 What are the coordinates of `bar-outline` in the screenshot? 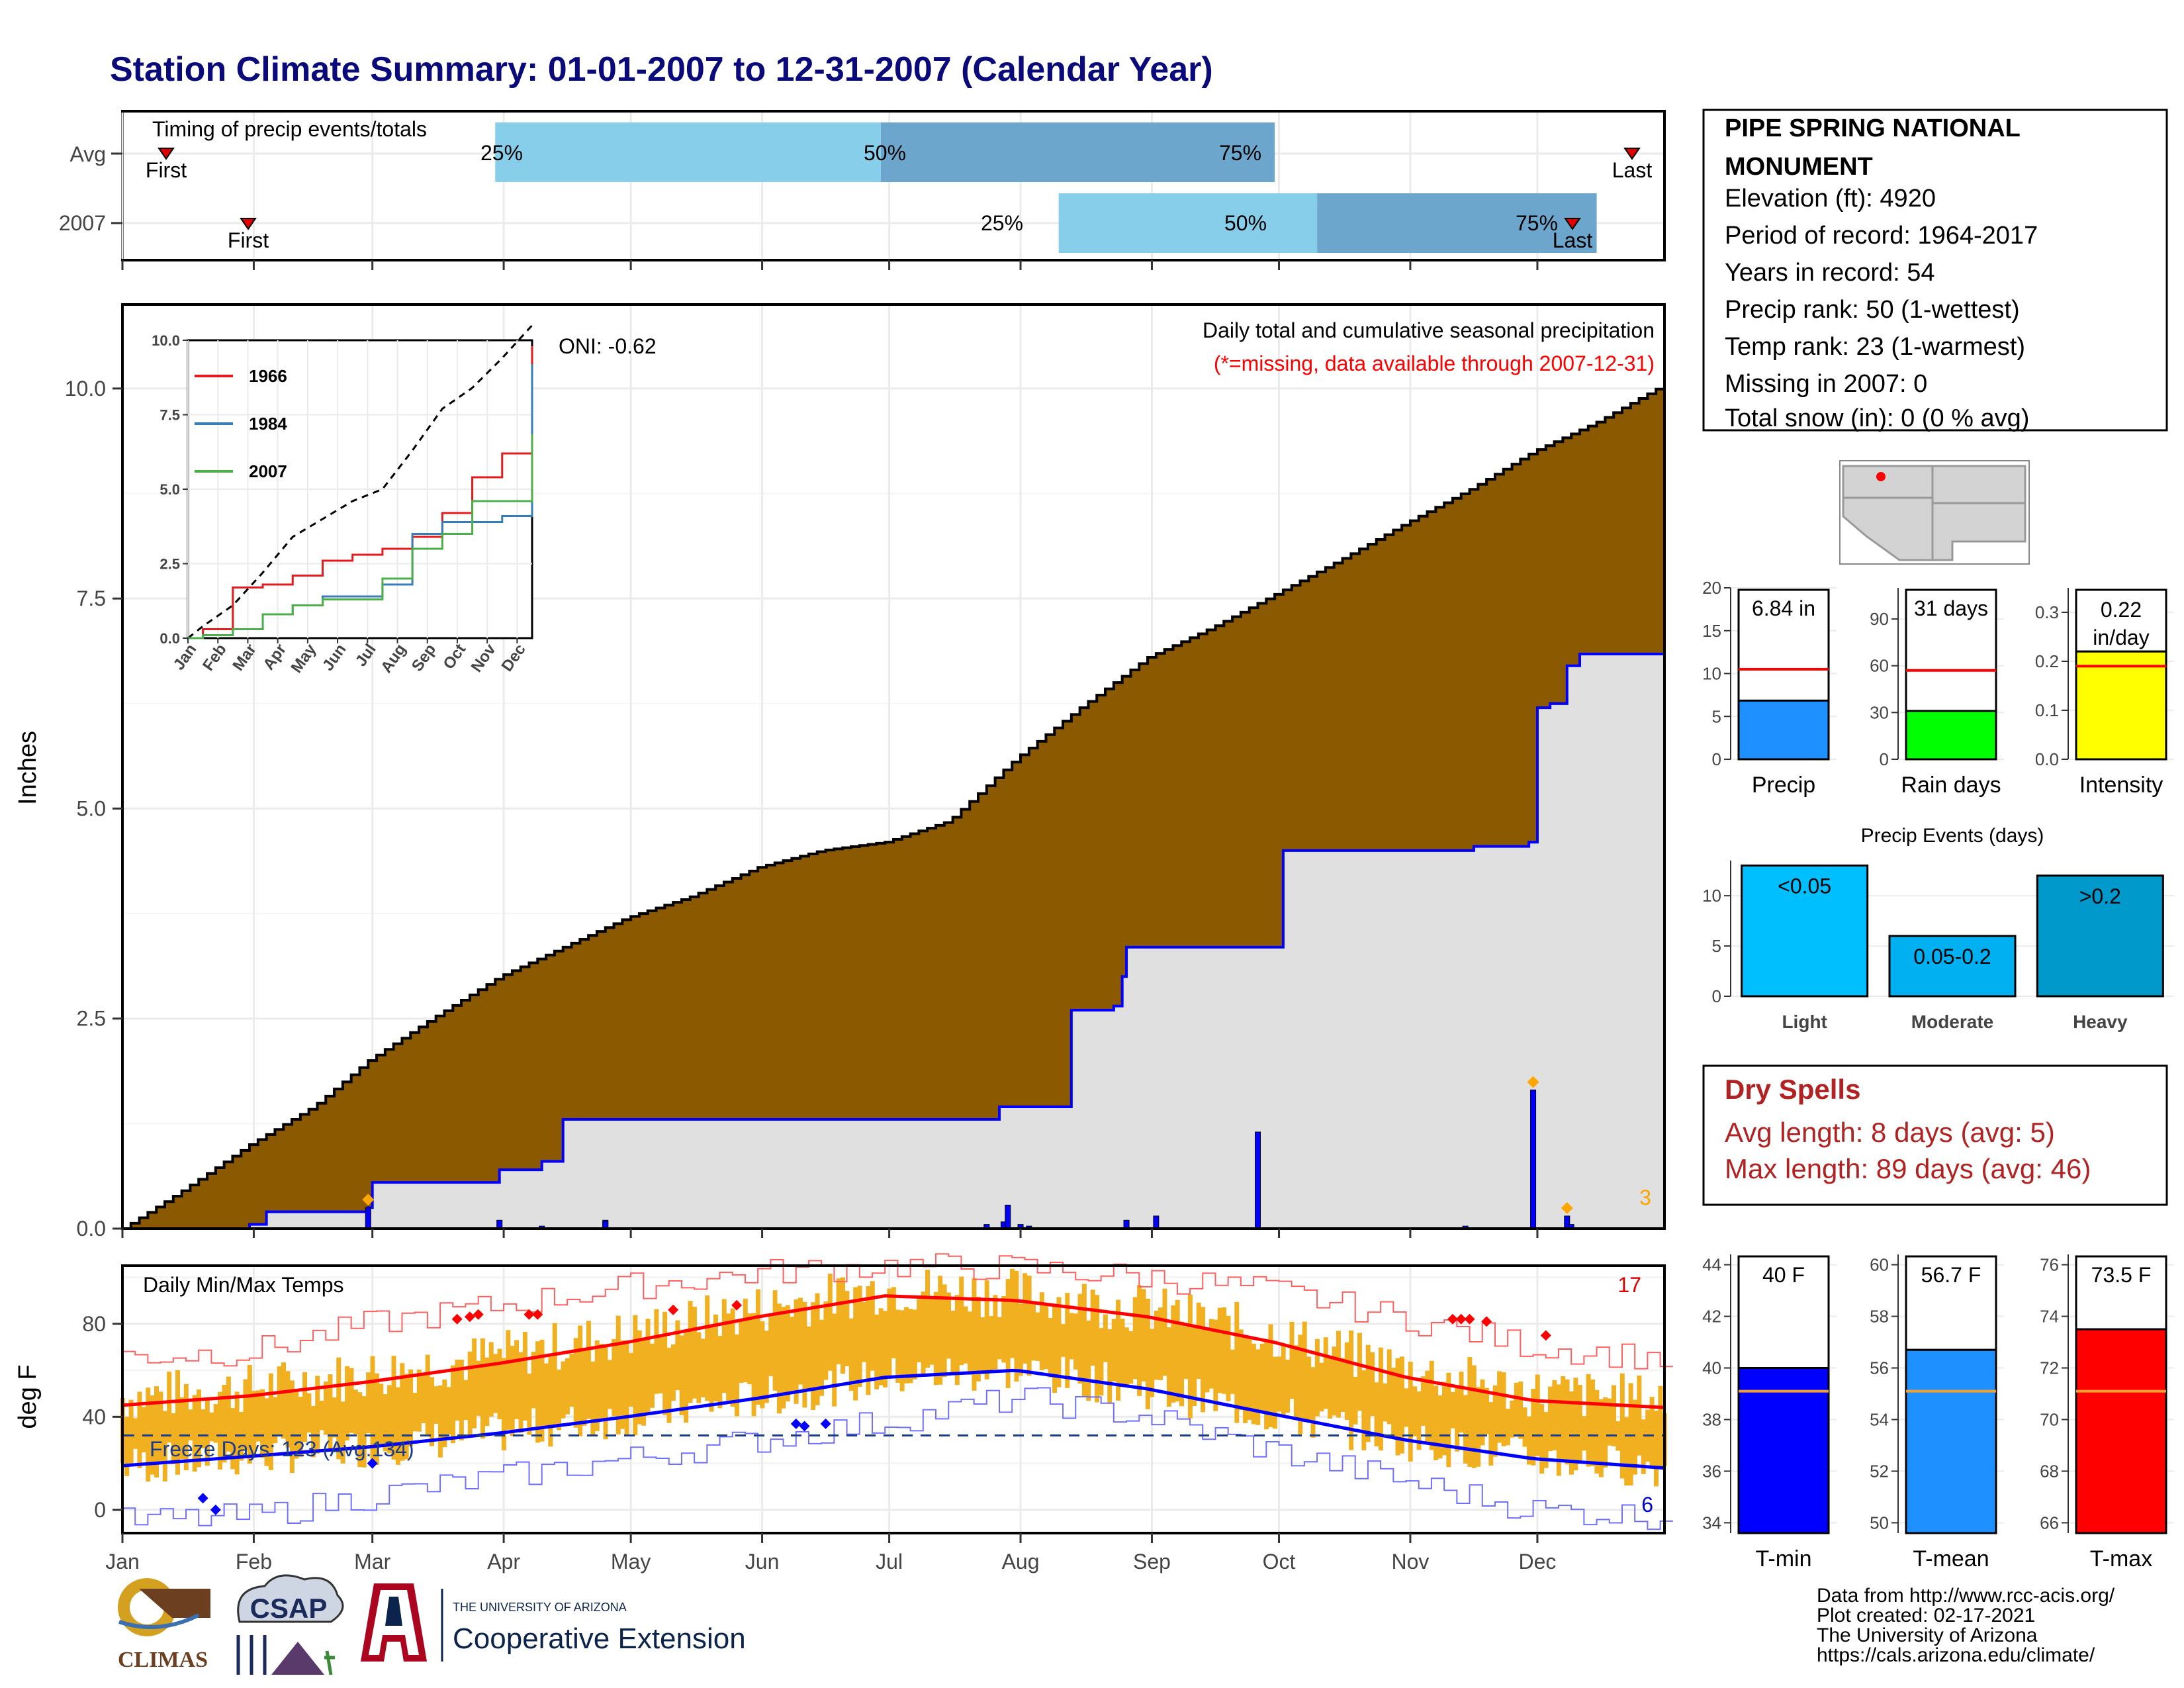 It's located at (1951, 650).